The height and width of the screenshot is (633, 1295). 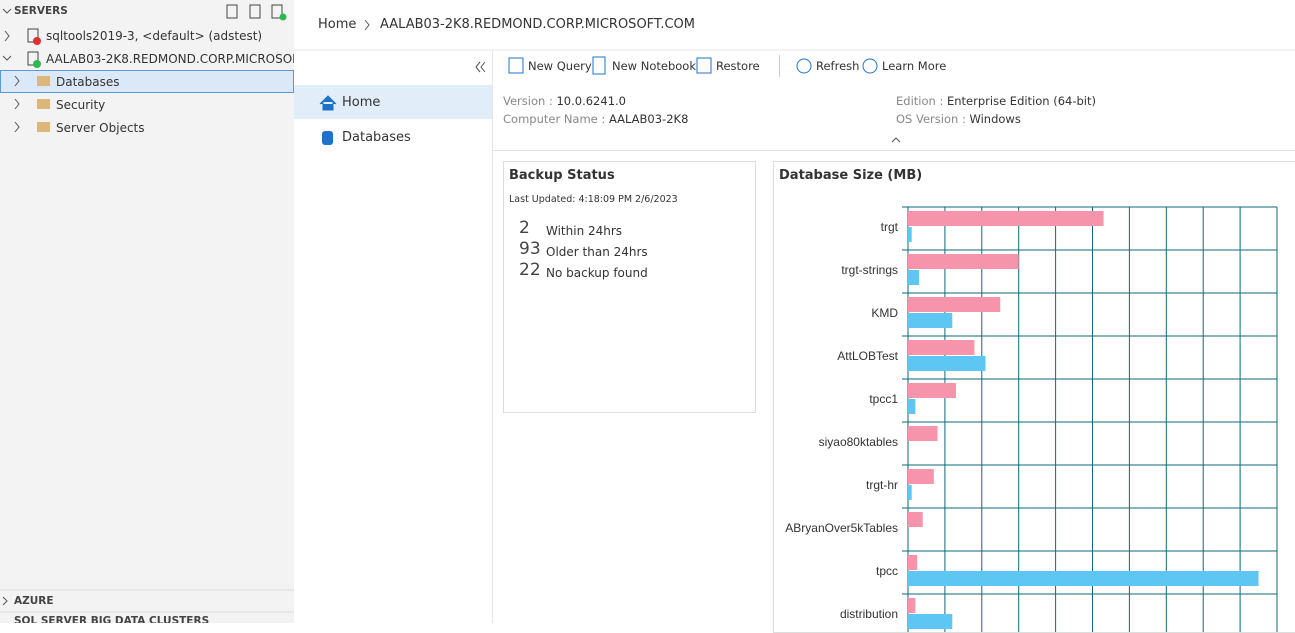 I want to click on y-tick-label: AttLOBTest, so click(x=867, y=356).